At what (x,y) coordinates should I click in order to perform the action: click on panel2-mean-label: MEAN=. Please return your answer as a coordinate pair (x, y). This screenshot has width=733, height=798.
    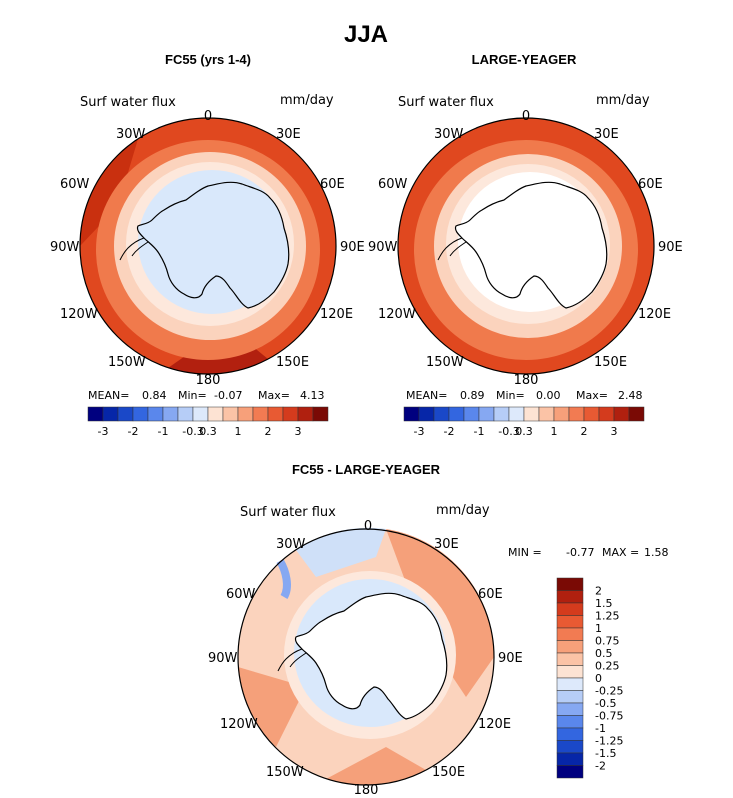
    Looking at the image, I should click on (426, 395).